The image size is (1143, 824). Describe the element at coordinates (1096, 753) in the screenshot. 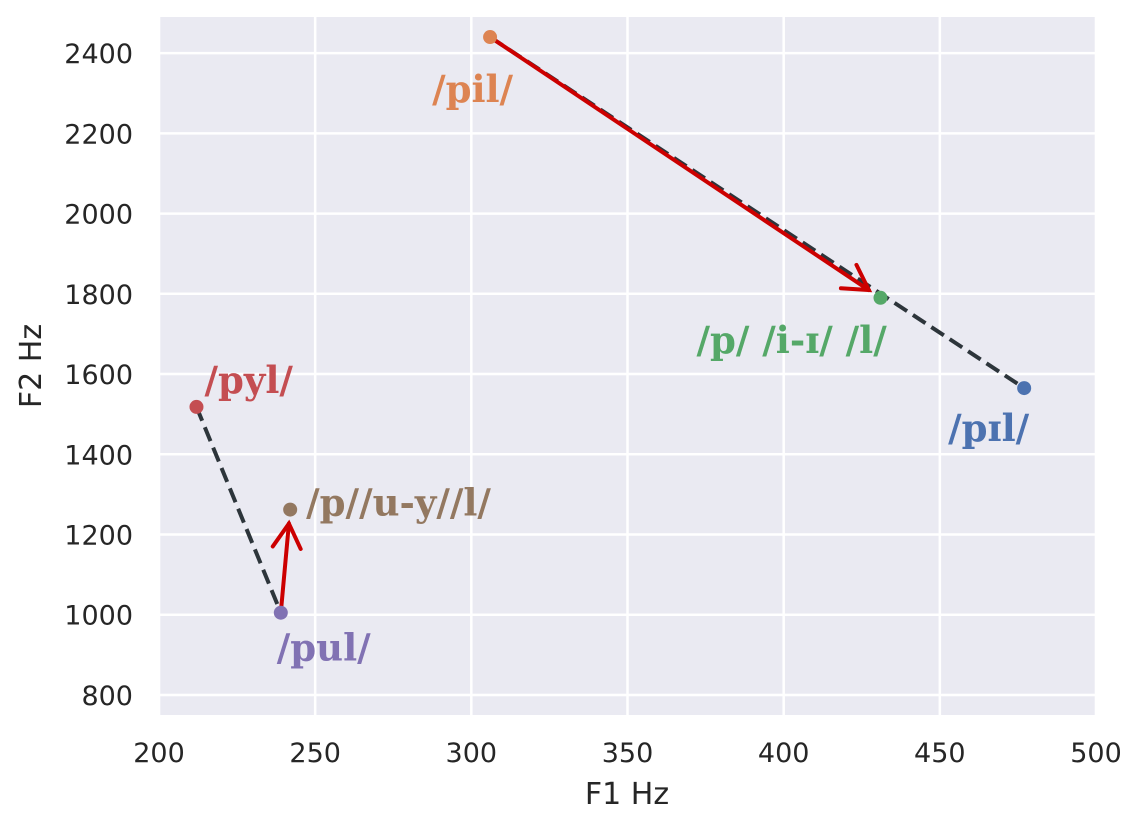

I see `x-tick-label: 500` at that location.